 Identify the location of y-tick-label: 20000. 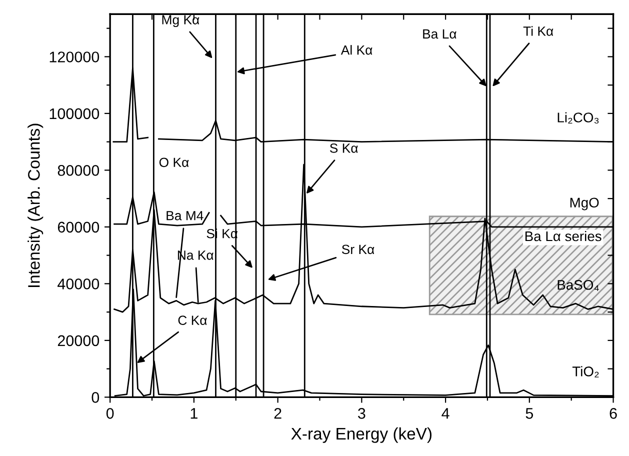
(79, 340).